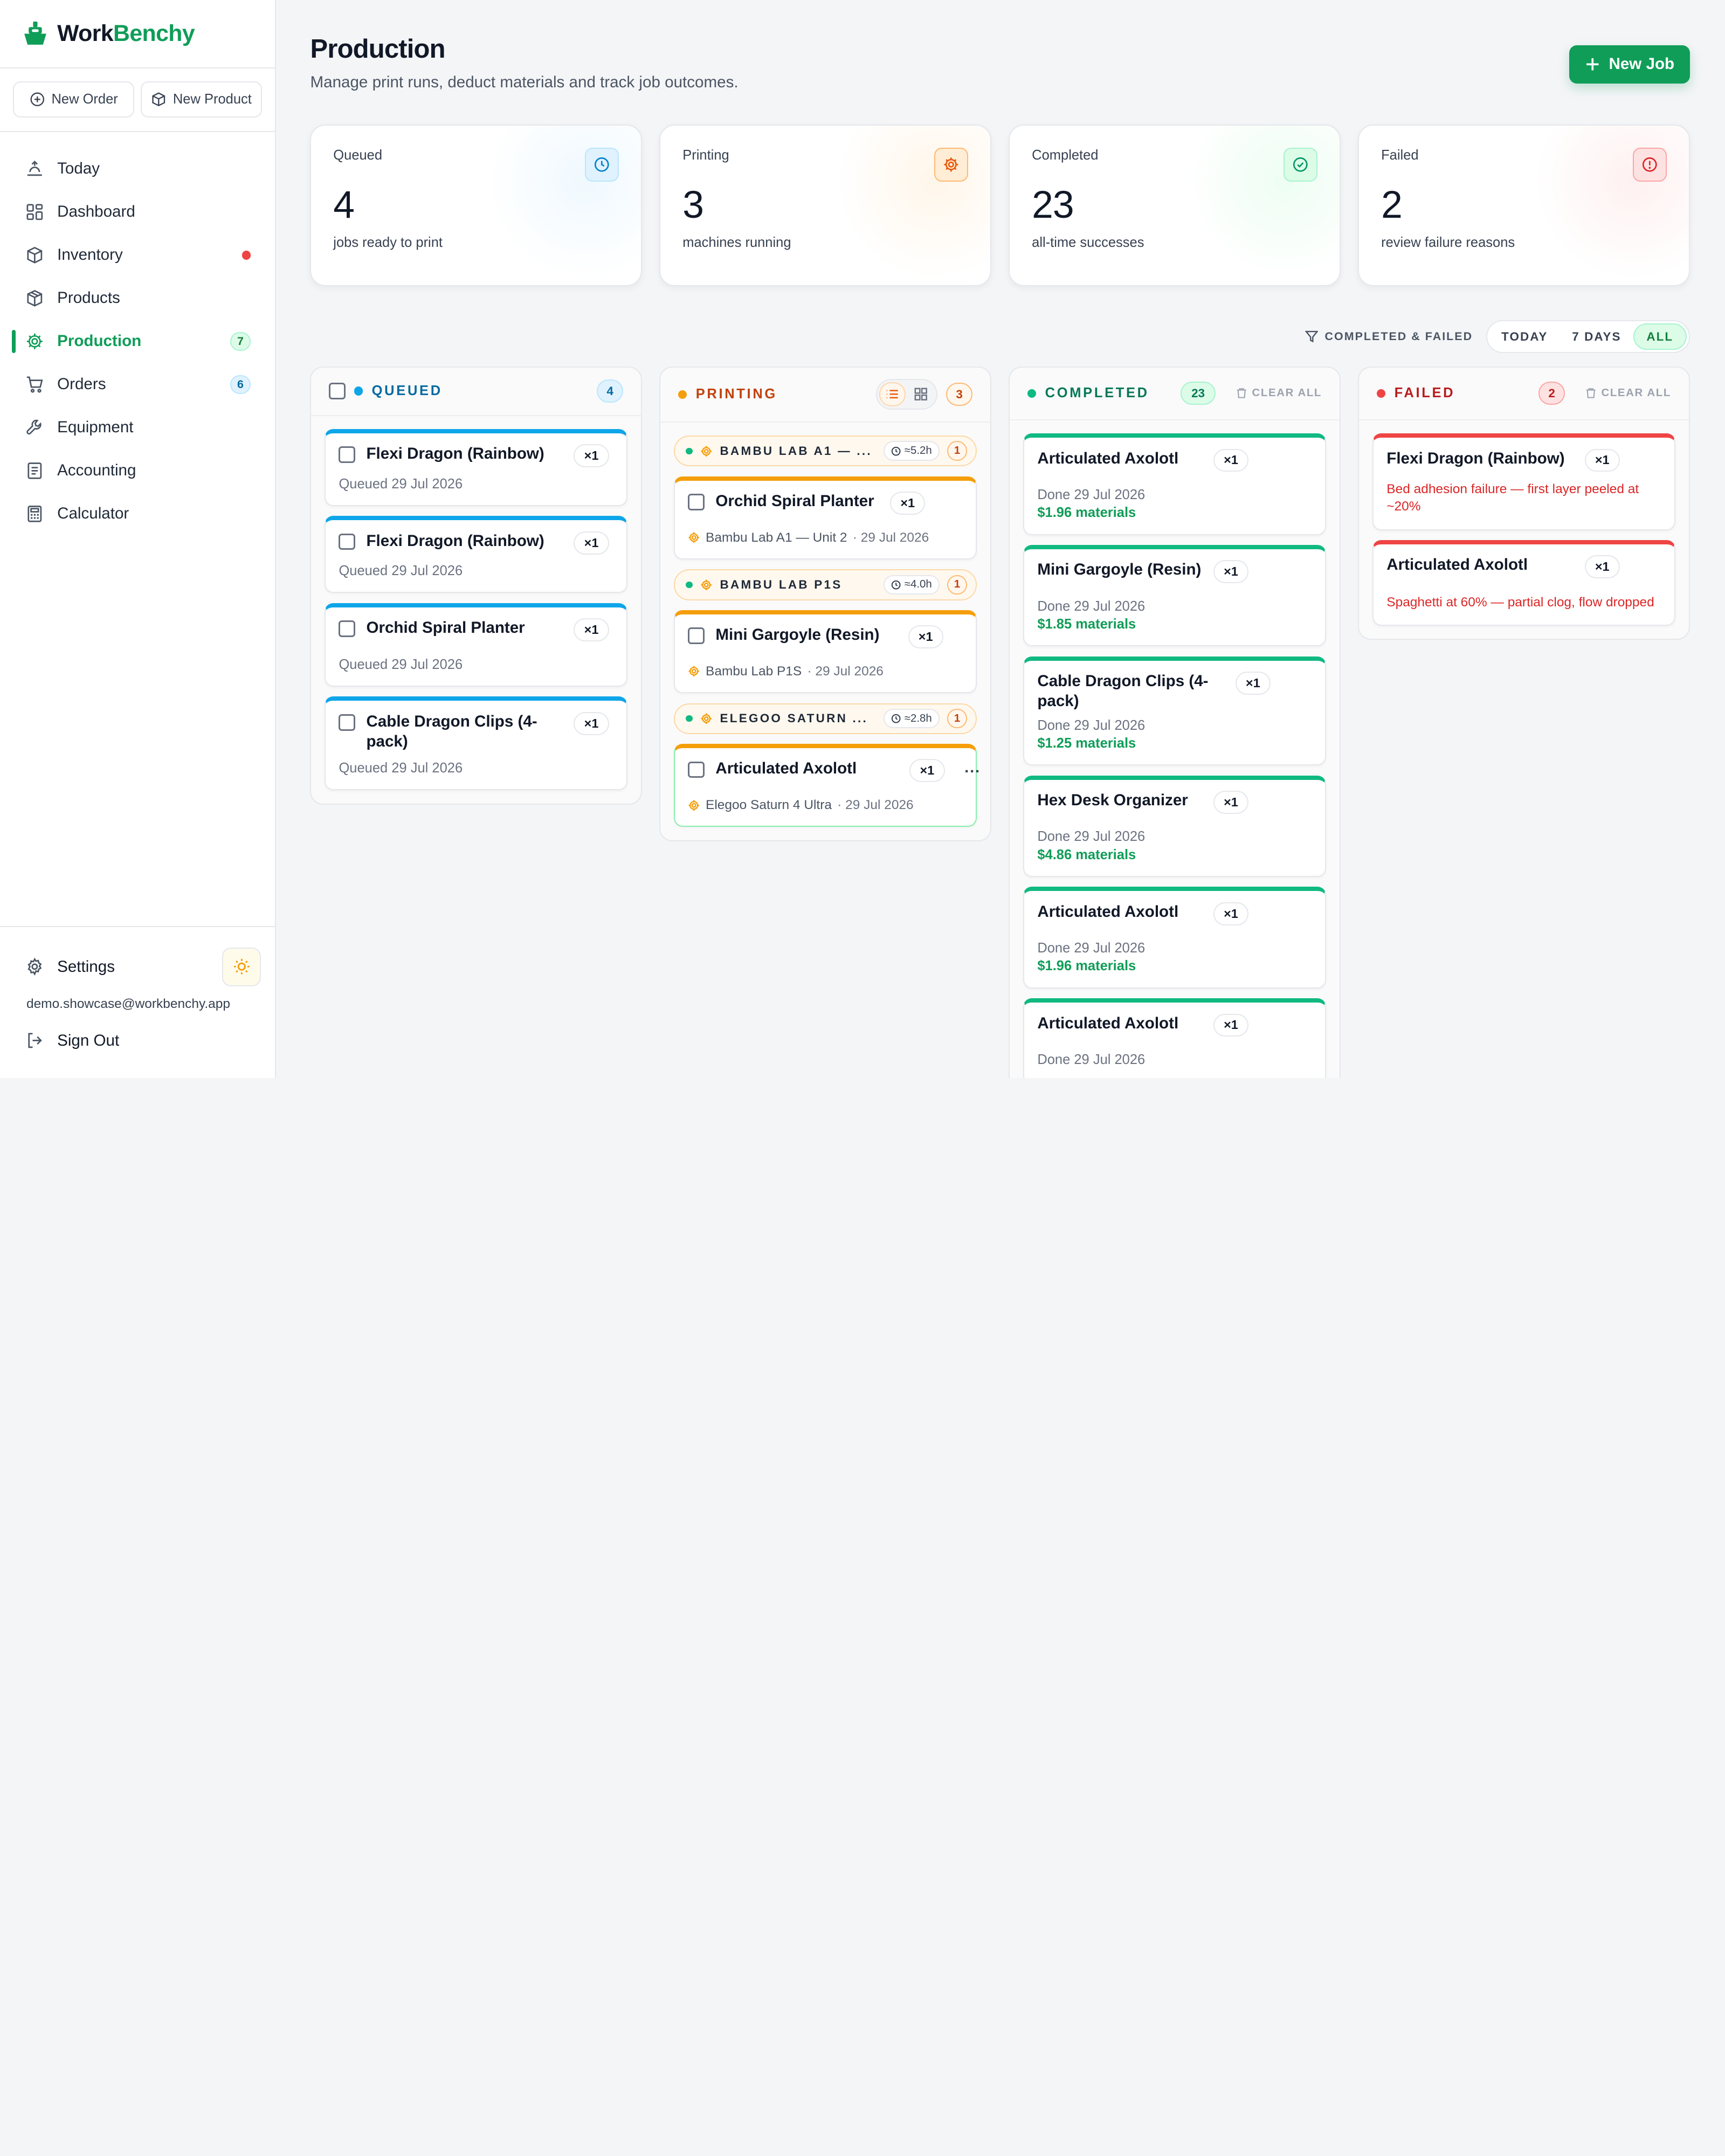 The image size is (1725, 2156). I want to click on settings-link: Settings, so click(86, 966).